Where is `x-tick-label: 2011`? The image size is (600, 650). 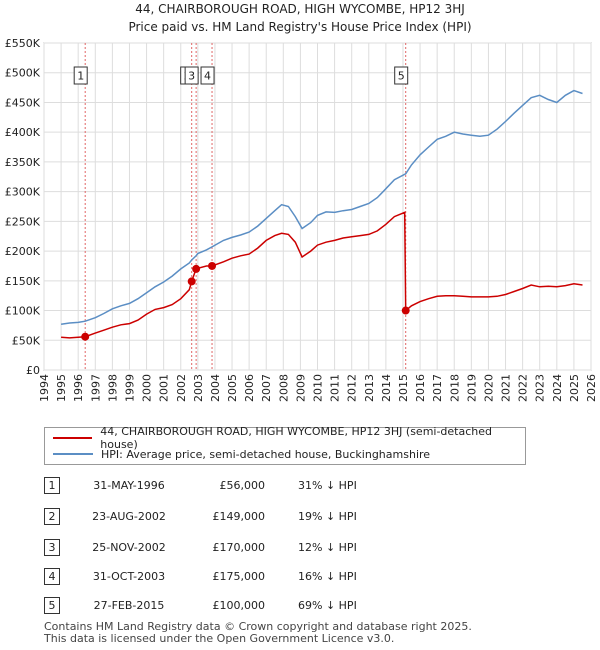 x-tick-label: 2011 is located at coordinates (335, 388).